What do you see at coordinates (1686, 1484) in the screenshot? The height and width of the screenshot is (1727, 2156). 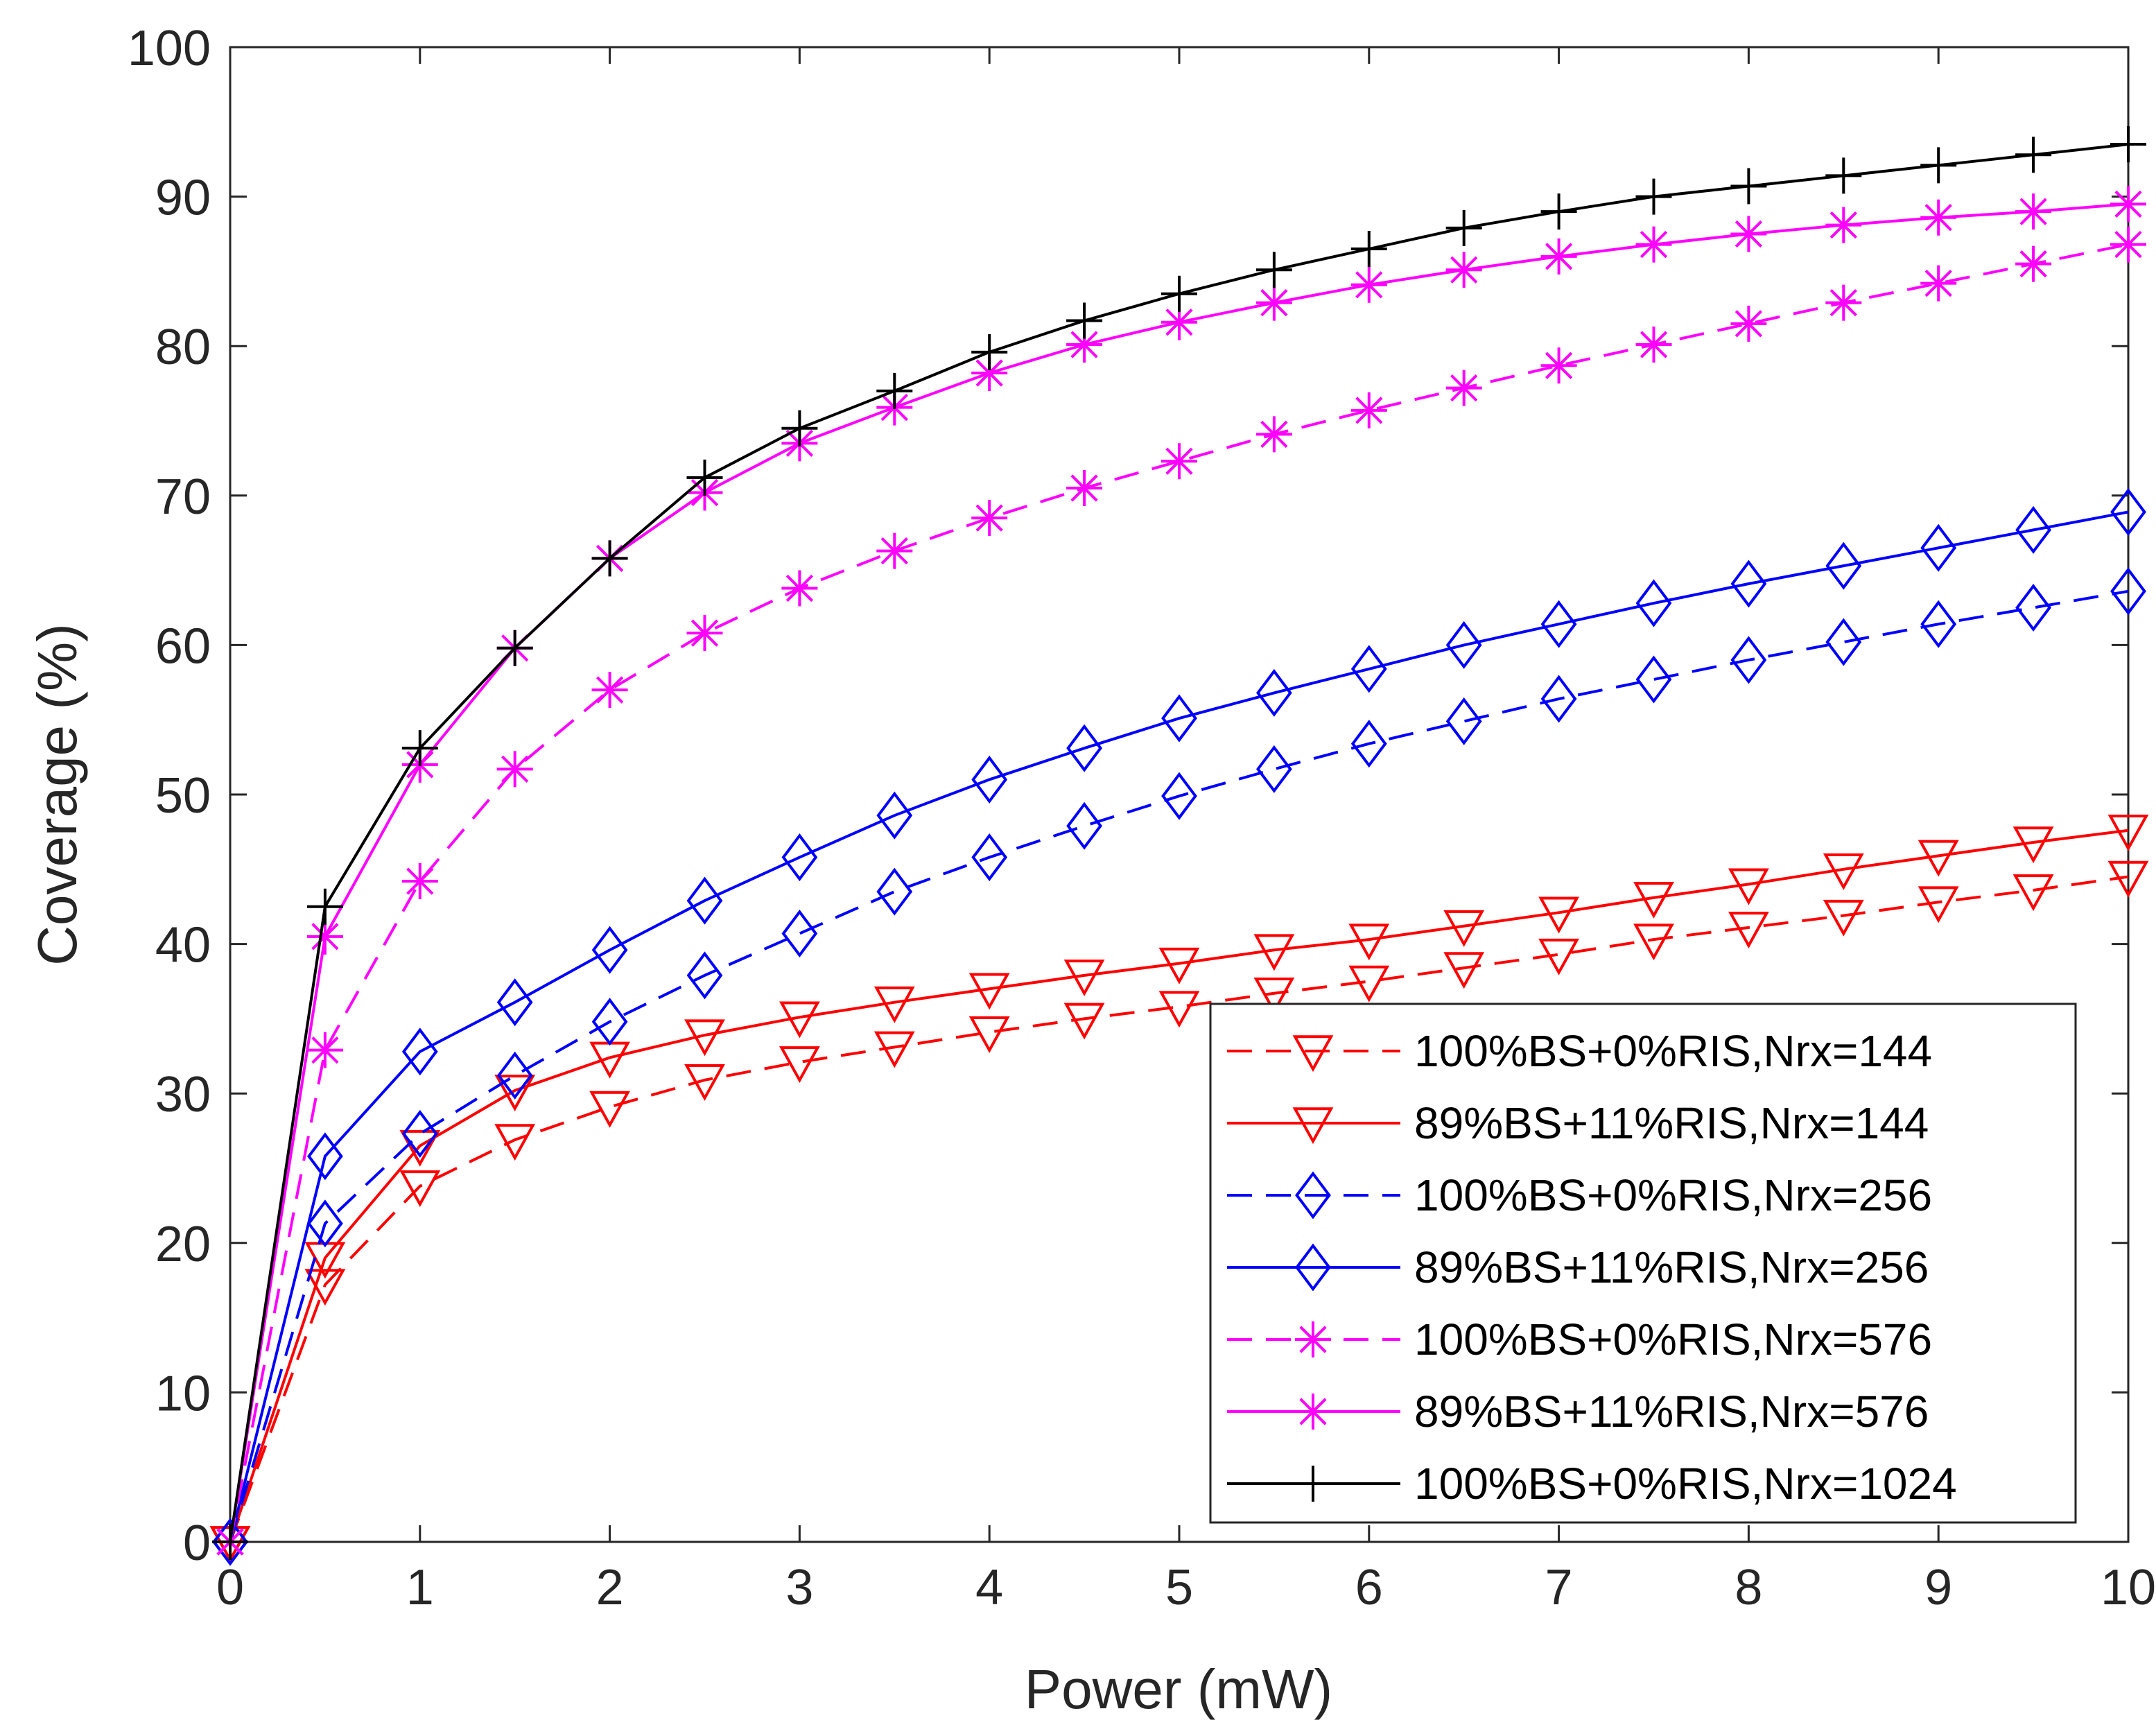 I see `legend-entry: 100%BS+0%RIS,Nrx=1024` at bounding box center [1686, 1484].